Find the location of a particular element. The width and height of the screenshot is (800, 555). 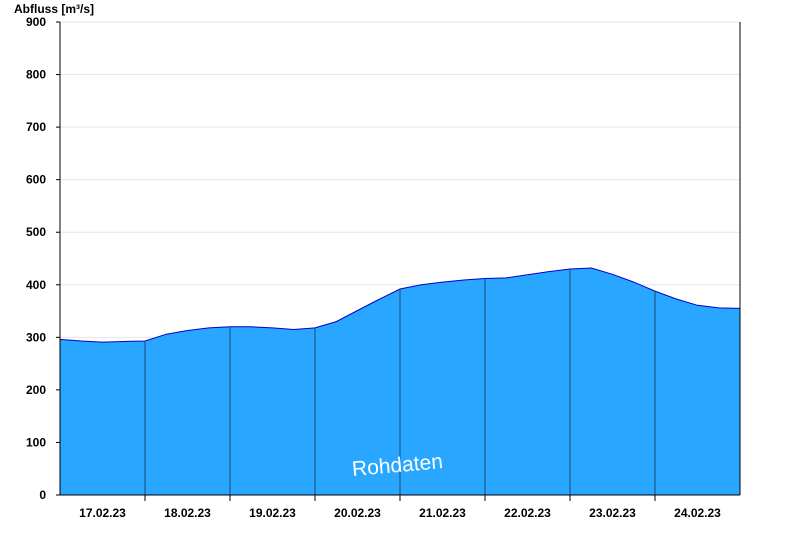

x-tick-label: 20.02.23 is located at coordinates (357, 513).